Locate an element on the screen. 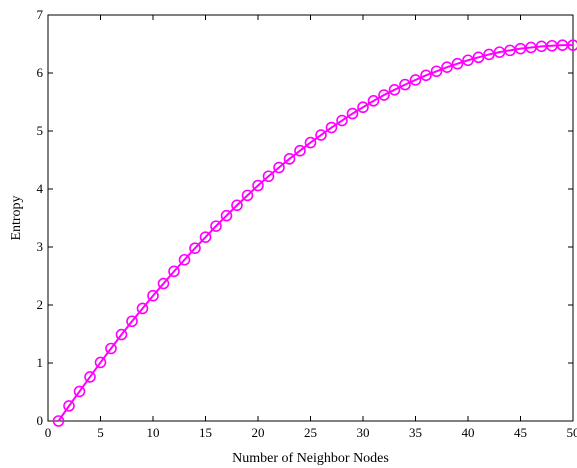 This screenshot has height=468, width=577. y-tick-label: 6 is located at coordinates (40, 72).